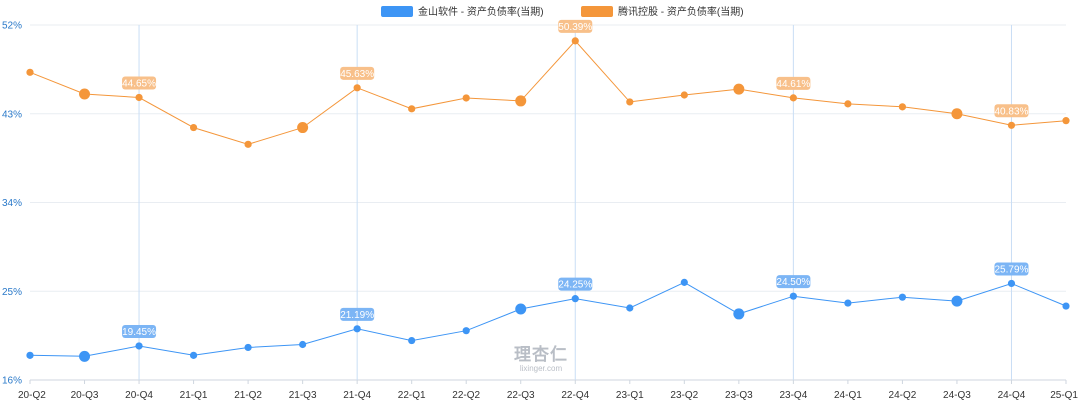 Image resolution: width=1080 pixels, height=403 pixels. Describe the element at coordinates (1012, 395) in the screenshot. I see `x-tick-label: 24-Q4` at that location.